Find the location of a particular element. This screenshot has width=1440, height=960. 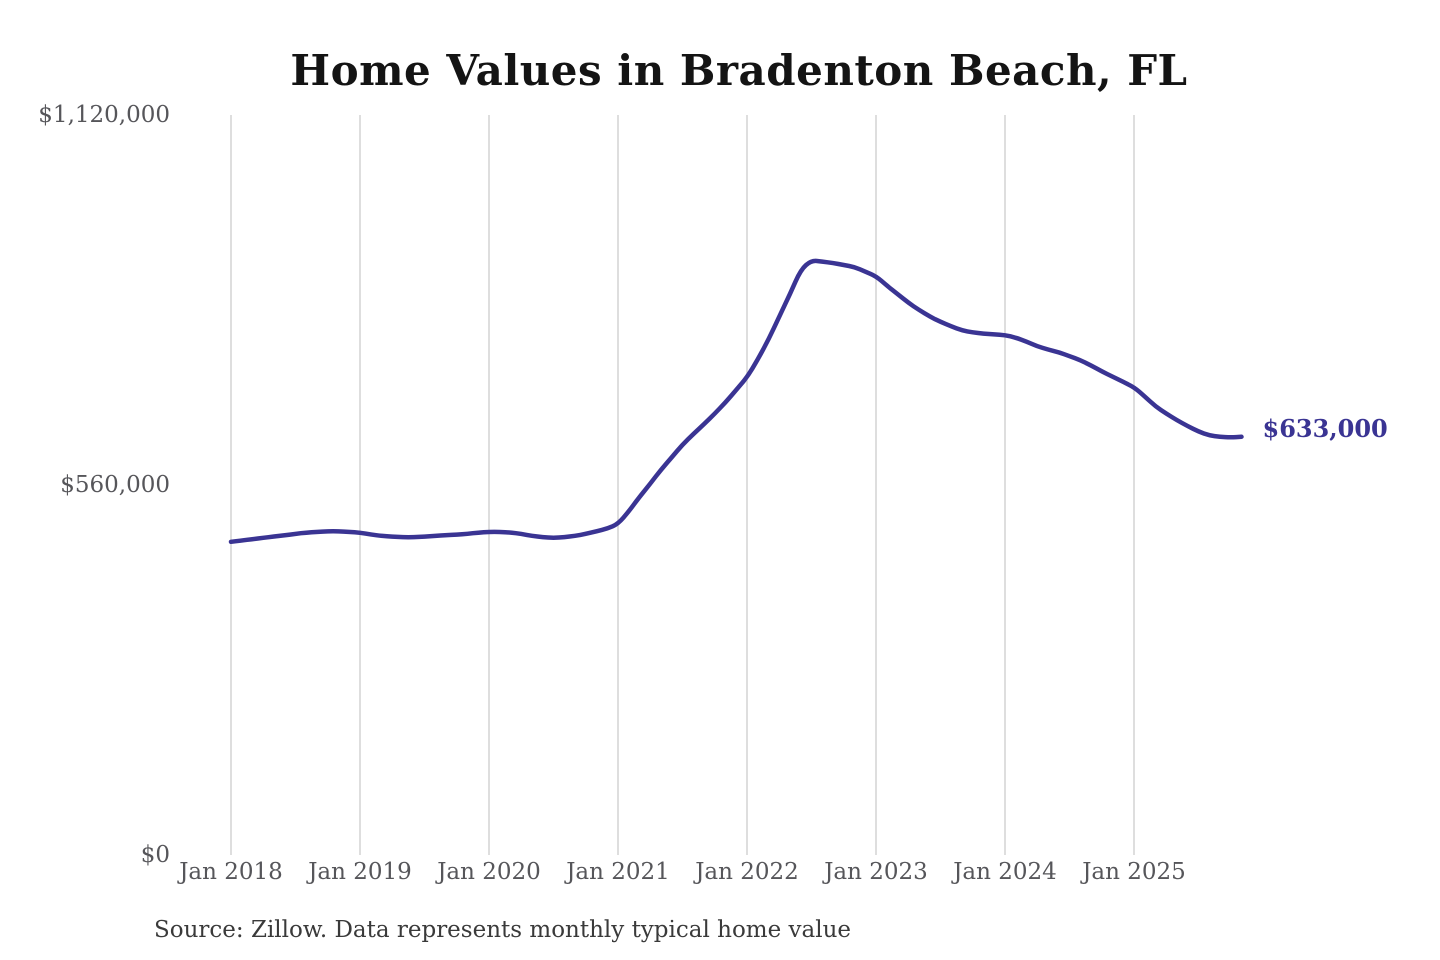

x-axis-tick-label: Jan 2025 is located at coordinates (1134, 872).